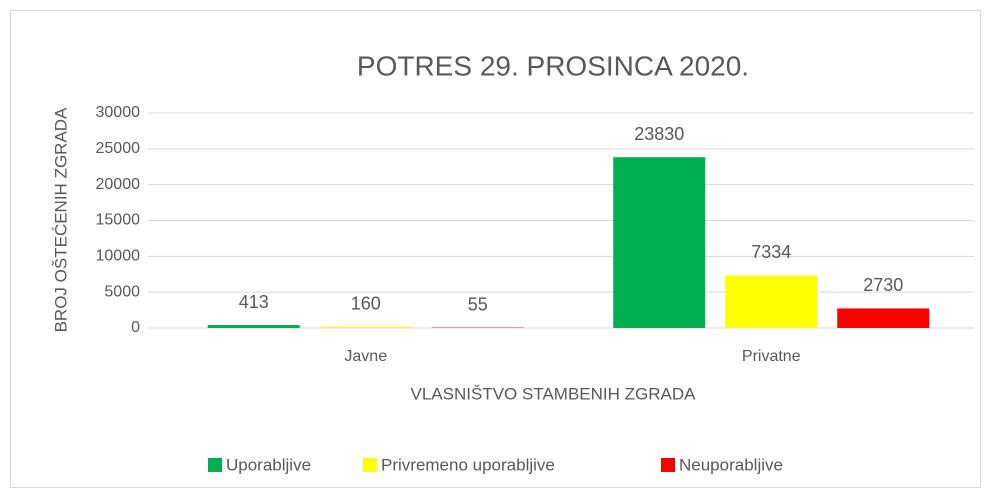 The image size is (991, 503). Describe the element at coordinates (118, 112) in the screenshot. I see `y-tick-label: 30000` at that location.